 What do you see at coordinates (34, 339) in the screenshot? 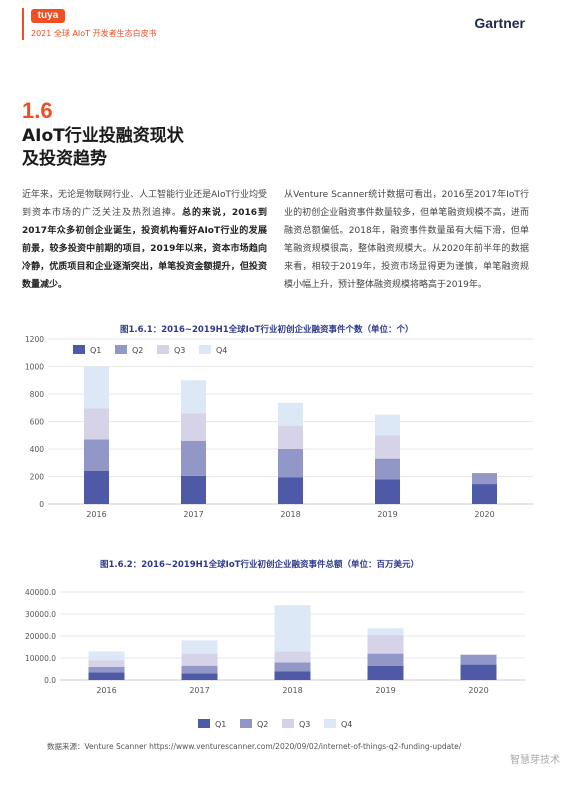
I see `y-tick-label: 1200` at bounding box center [34, 339].